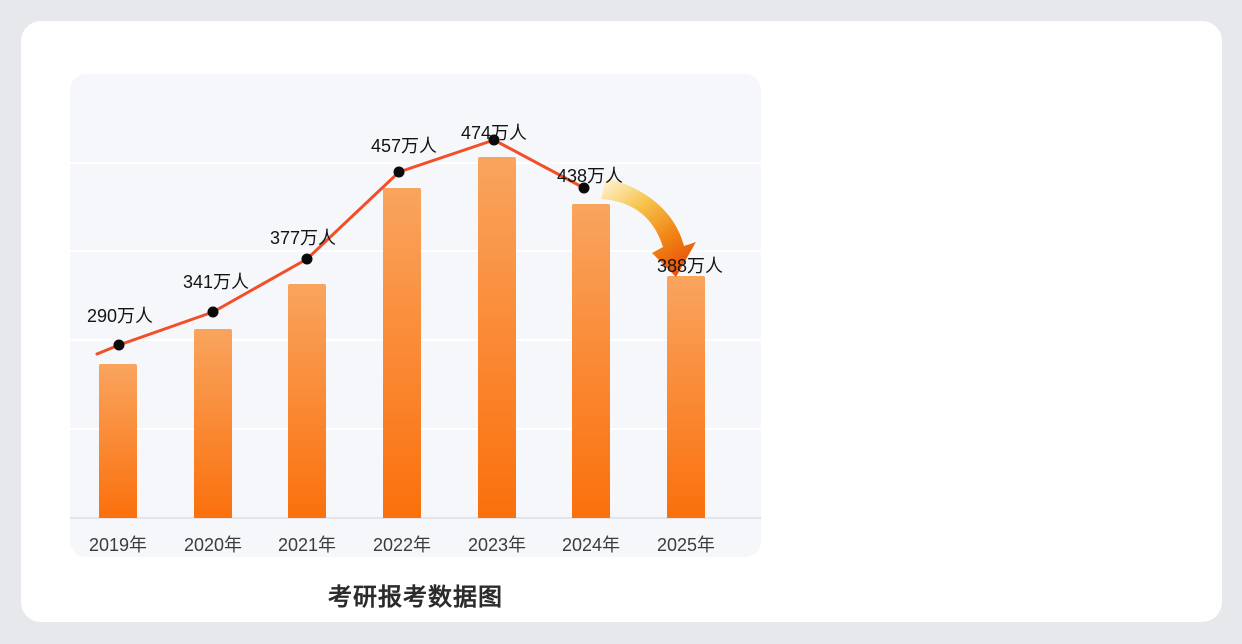  I want to click on value-label-2025: 388万人, so click(690, 266).